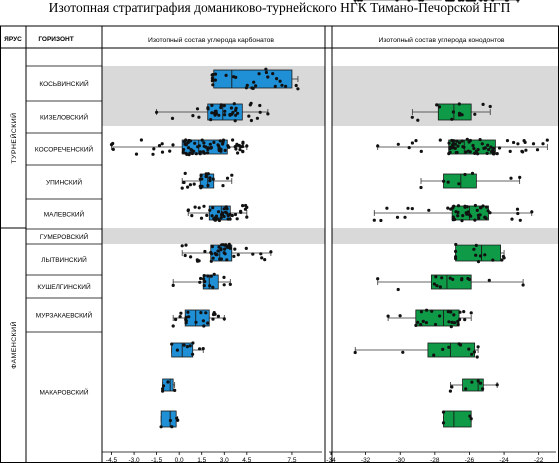  What do you see at coordinates (13, 138) in the screenshot?
I see `stage-label: ТУРНЕЙСКИЙ` at bounding box center [13, 138].